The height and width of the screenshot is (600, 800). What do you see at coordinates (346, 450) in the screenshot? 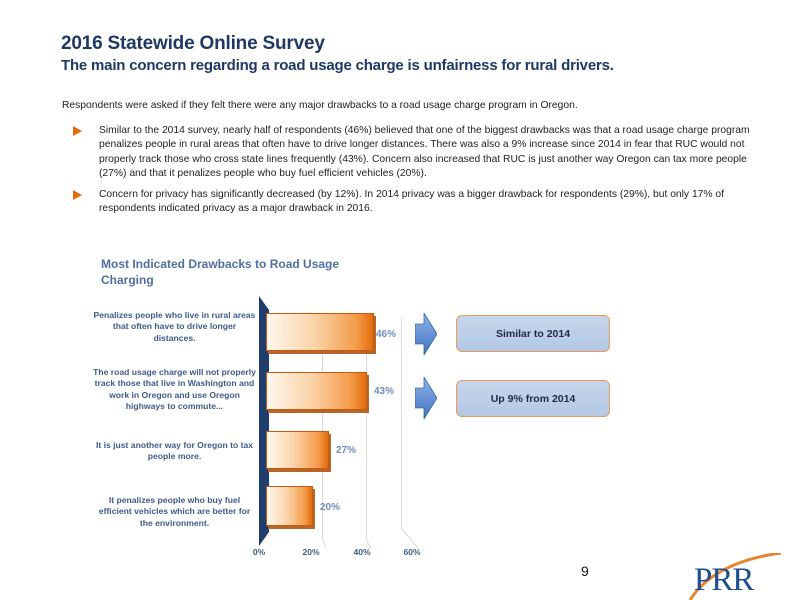
I see `bar-value-label: 27%` at bounding box center [346, 450].